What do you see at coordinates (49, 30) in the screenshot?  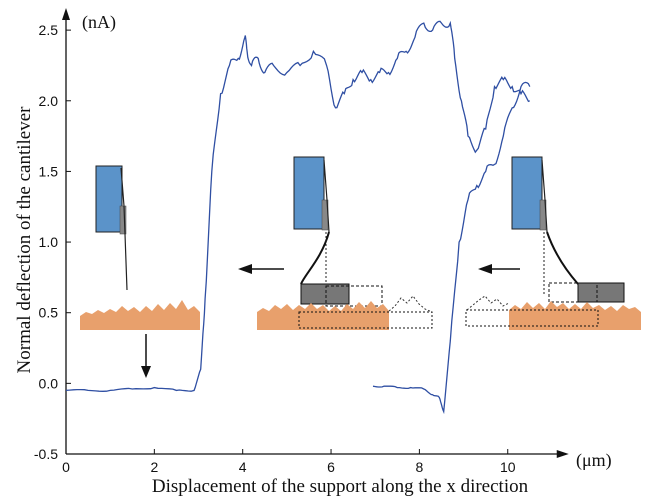 I see `y-tick-label: 2.5` at bounding box center [49, 30].